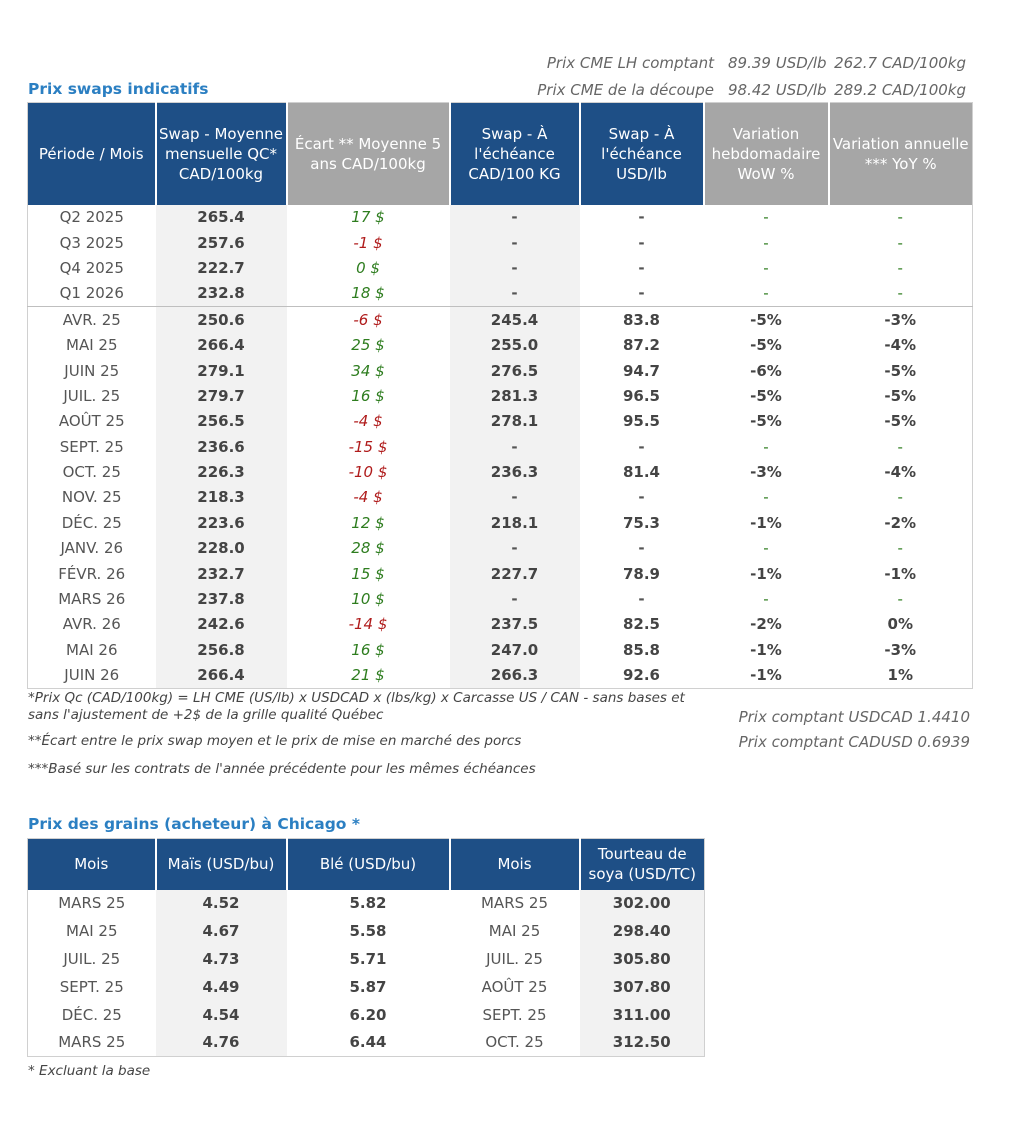 This screenshot has width=1024, height=1122. I want to click on swaps-cell-periode: Q3 2025, so click(91, 242).